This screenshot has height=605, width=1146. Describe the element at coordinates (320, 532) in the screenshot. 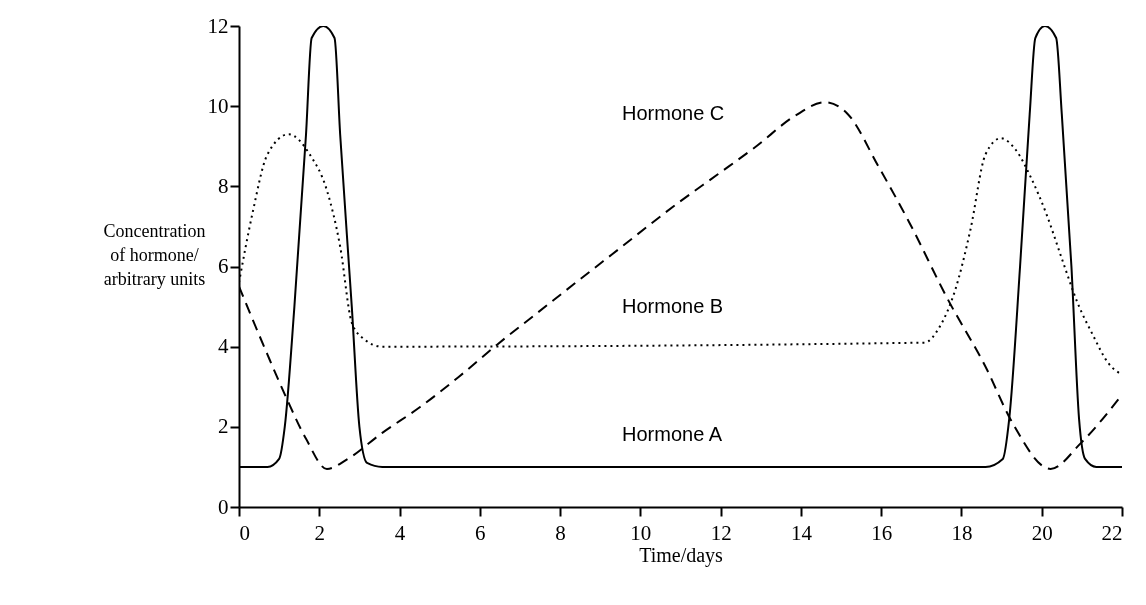

I see `x-tick-label: 2` at that location.